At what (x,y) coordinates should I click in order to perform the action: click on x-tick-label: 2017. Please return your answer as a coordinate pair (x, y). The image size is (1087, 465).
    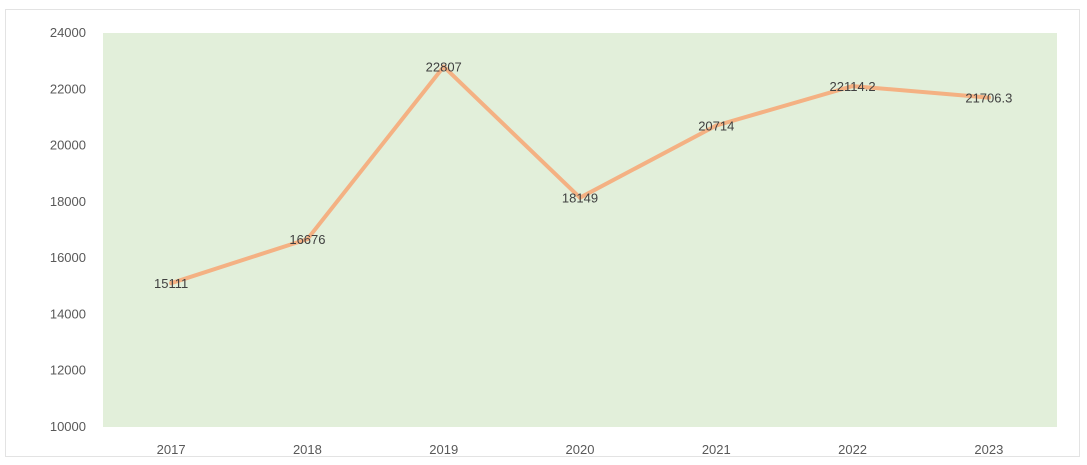
    Looking at the image, I should click on (171, 449).